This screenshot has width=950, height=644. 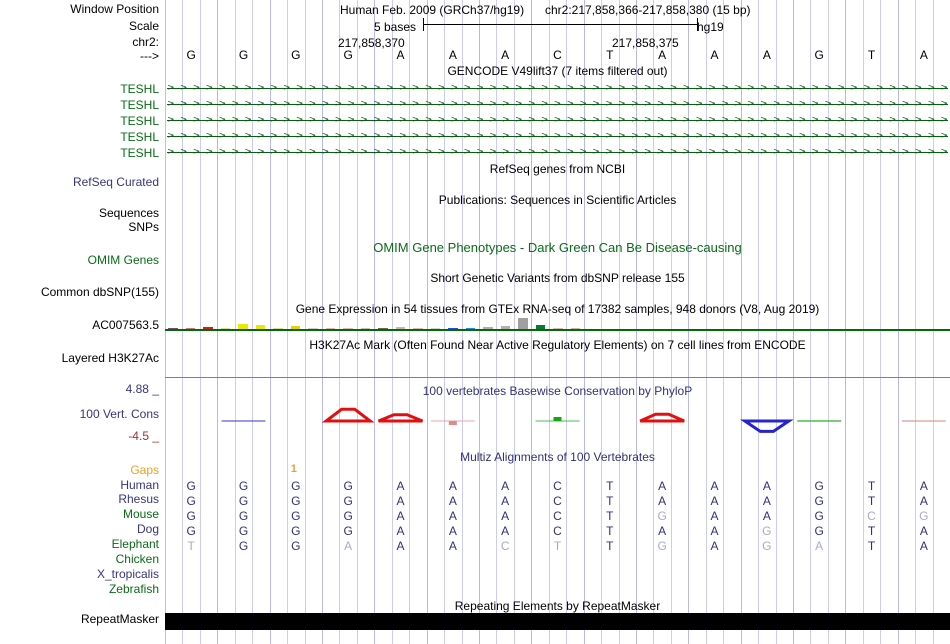 What do you see at coordinates (871, 55) in the screenshot?
I see `base-letter: T` at bounding box center [871, 55].